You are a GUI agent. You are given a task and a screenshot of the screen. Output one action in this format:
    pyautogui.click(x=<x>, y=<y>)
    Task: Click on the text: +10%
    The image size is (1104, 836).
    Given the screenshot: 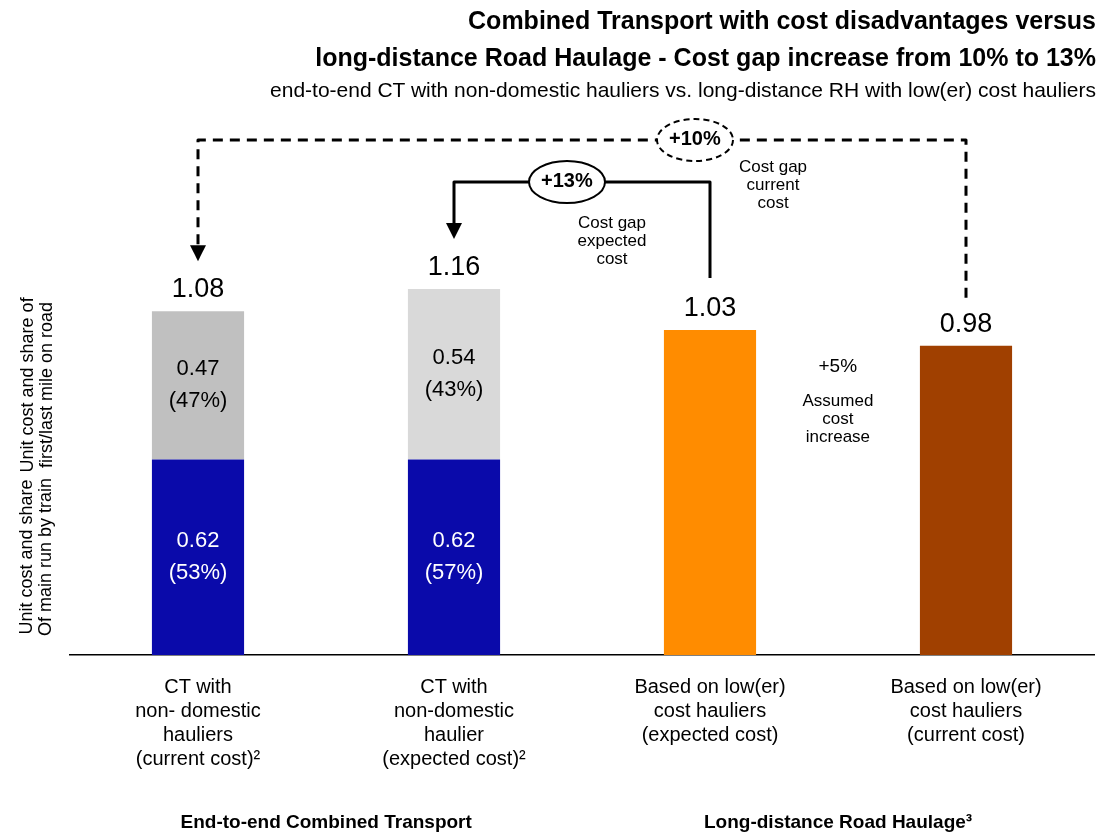 What is the action you would take?
    pyautogui.click(x=695, y=138)
    